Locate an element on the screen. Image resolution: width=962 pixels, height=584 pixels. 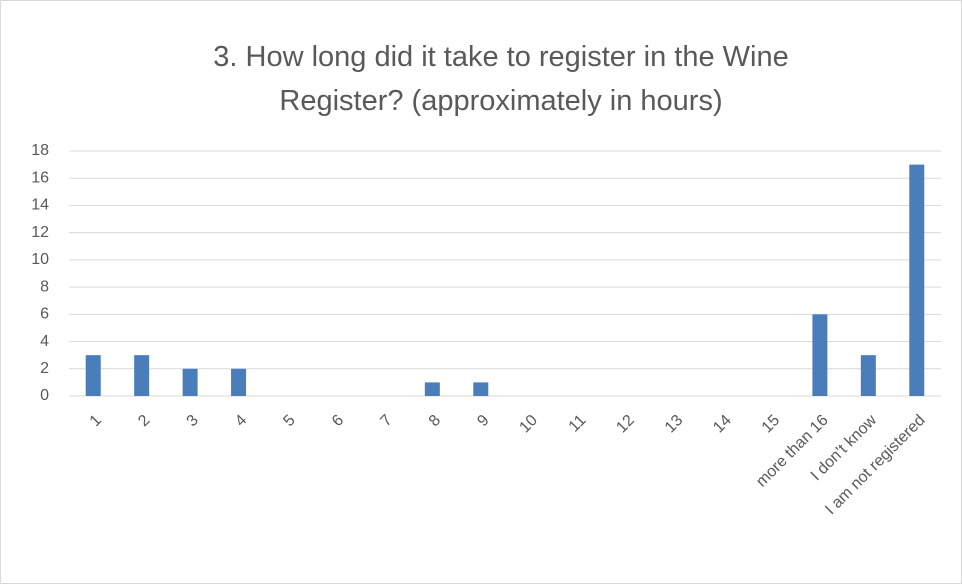
x-tick-label: 11 is located at coordinates (578, 424).